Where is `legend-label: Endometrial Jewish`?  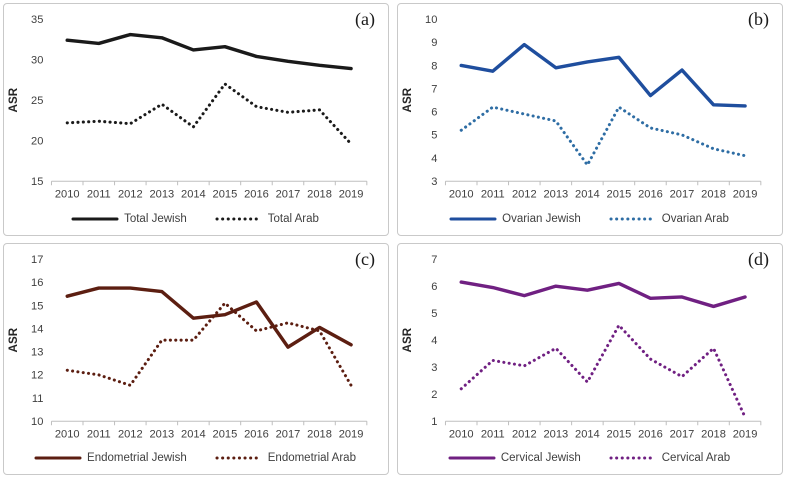 legend-label: Endometrial Jewish is located at coordinates (137, 458).